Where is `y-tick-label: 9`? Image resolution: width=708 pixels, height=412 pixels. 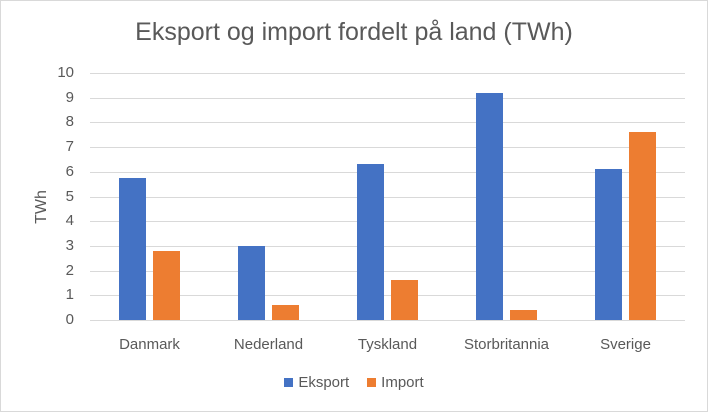 y-tick-label: 9 is located at coordinates (69, 97).